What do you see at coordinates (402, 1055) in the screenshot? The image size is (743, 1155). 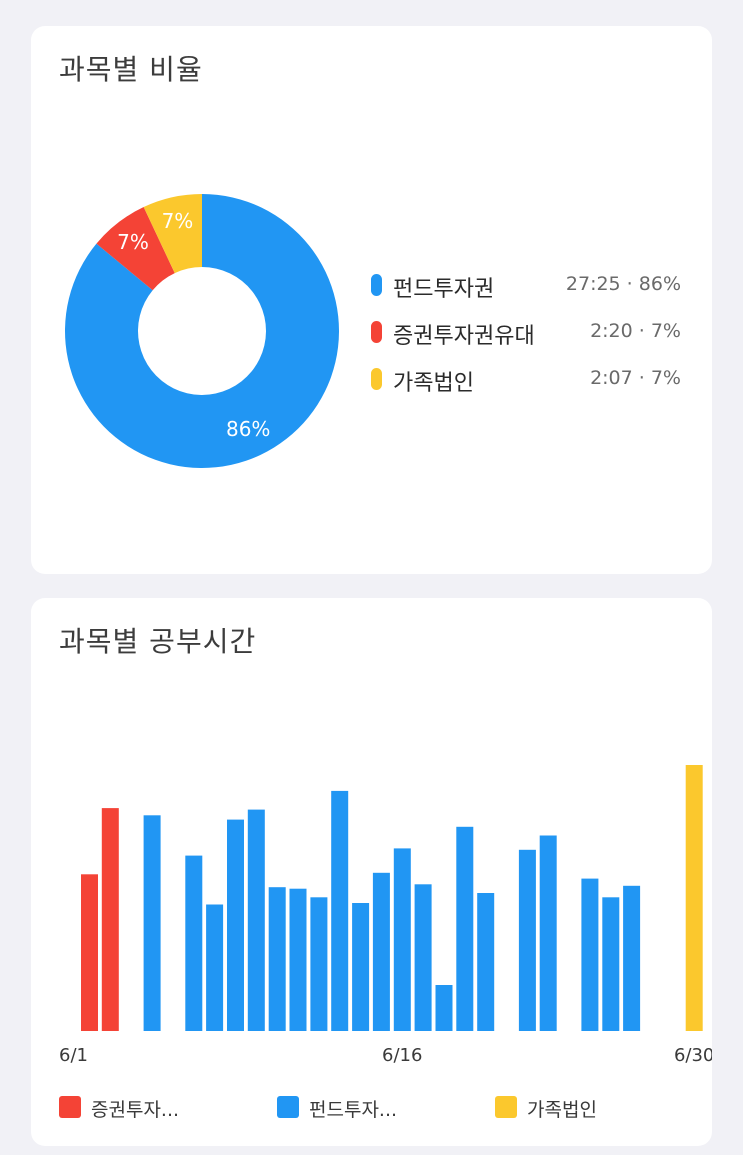 I see `x-tick-label: 6/16` at bounding box center [402, 1055].